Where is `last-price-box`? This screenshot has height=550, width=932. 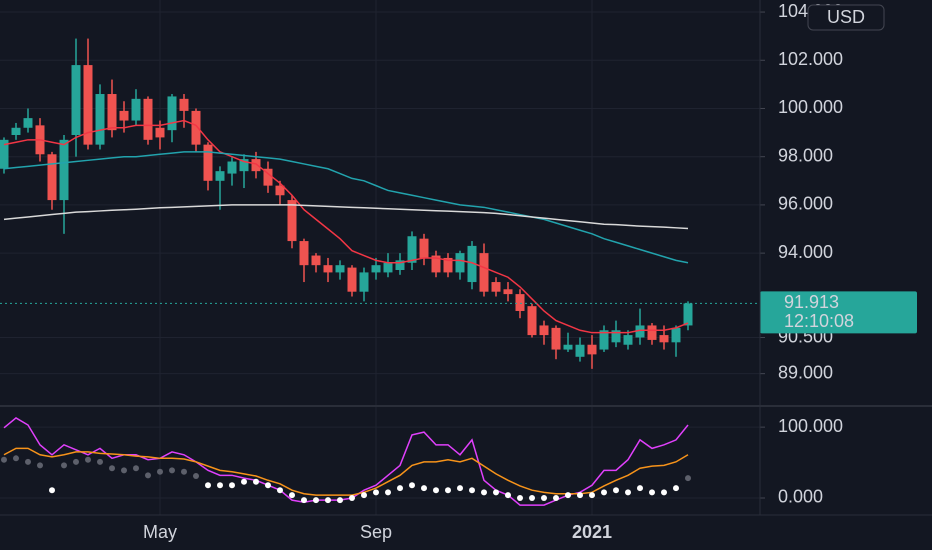
last-price-box is located at coordinates (838, 312).